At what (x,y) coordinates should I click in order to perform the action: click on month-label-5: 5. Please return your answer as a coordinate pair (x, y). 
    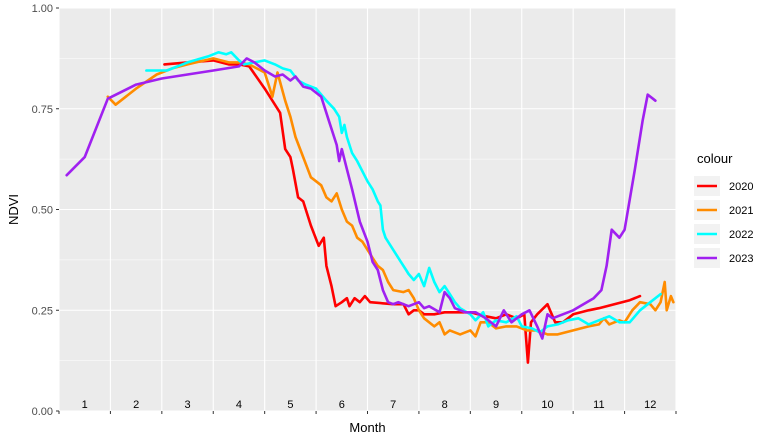
    Looking at the image, I should click on (290, 405).